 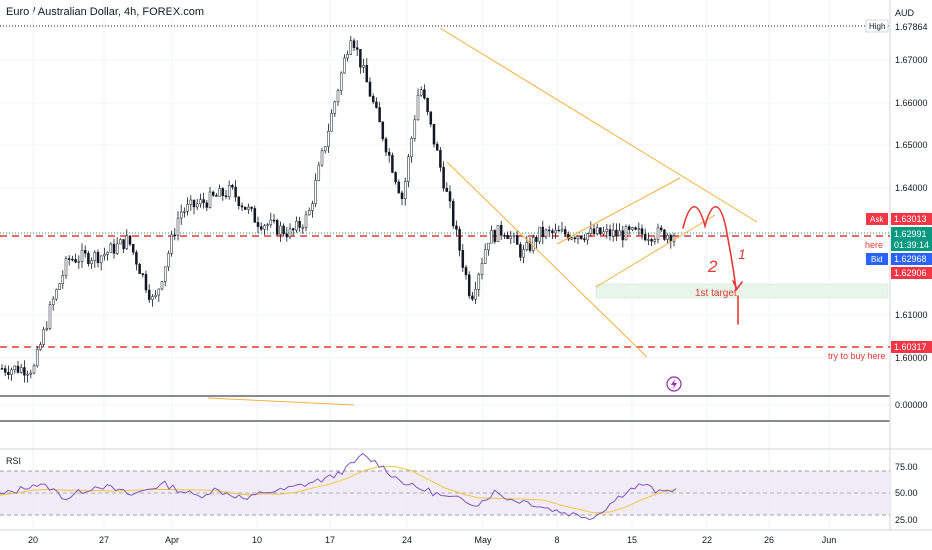 What do you see at coordinates (707, 540) in the screenshot?
I see `time-tick-label: 22` at bounding box center [707, 540].